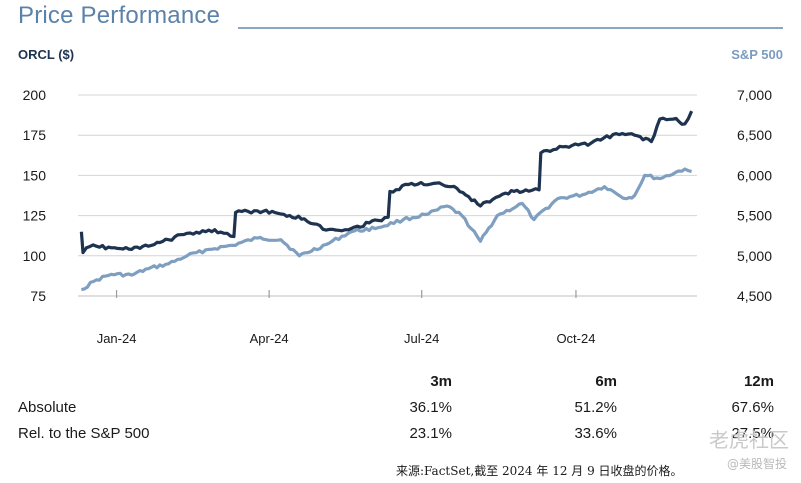 The width and height of the screenshot is (801, 483). What do you see at coordinates (38, 296) in the screenshot?
I see `left-tick-label: 75` at bounding box center [38, 296].